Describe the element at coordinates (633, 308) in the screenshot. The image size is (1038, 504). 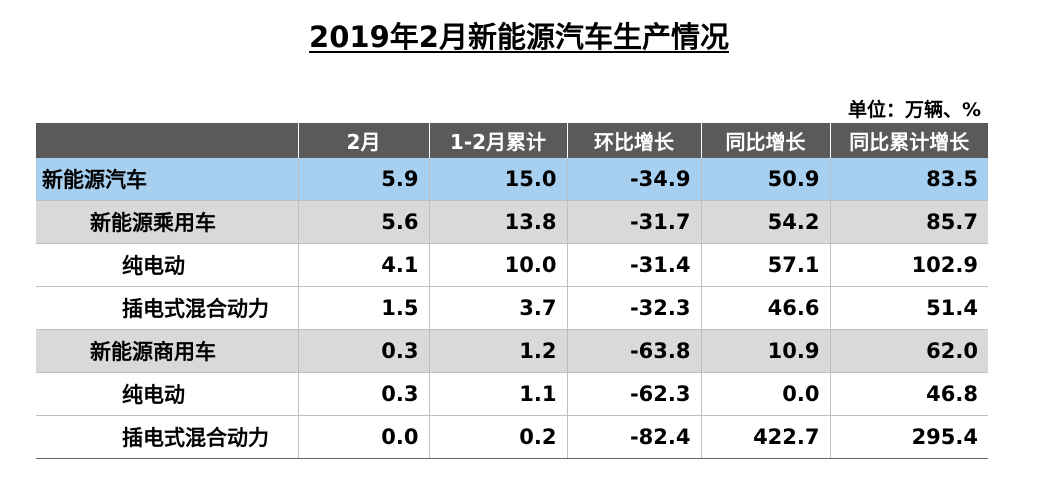
I see `table-cell: -32.3` at that location.